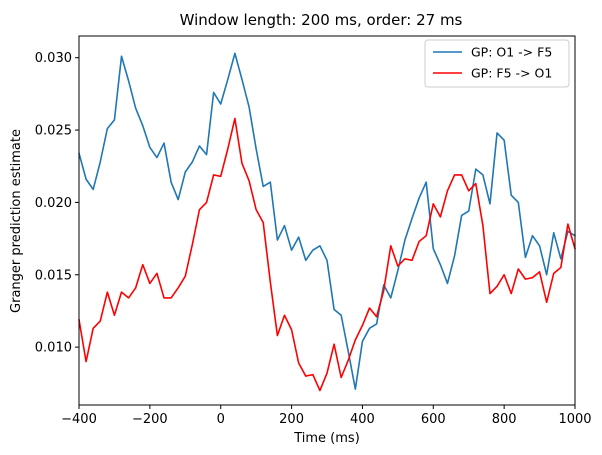  I want to click on legend-label-f5-o1: GP: F5 -> O1, so click(511, 73).